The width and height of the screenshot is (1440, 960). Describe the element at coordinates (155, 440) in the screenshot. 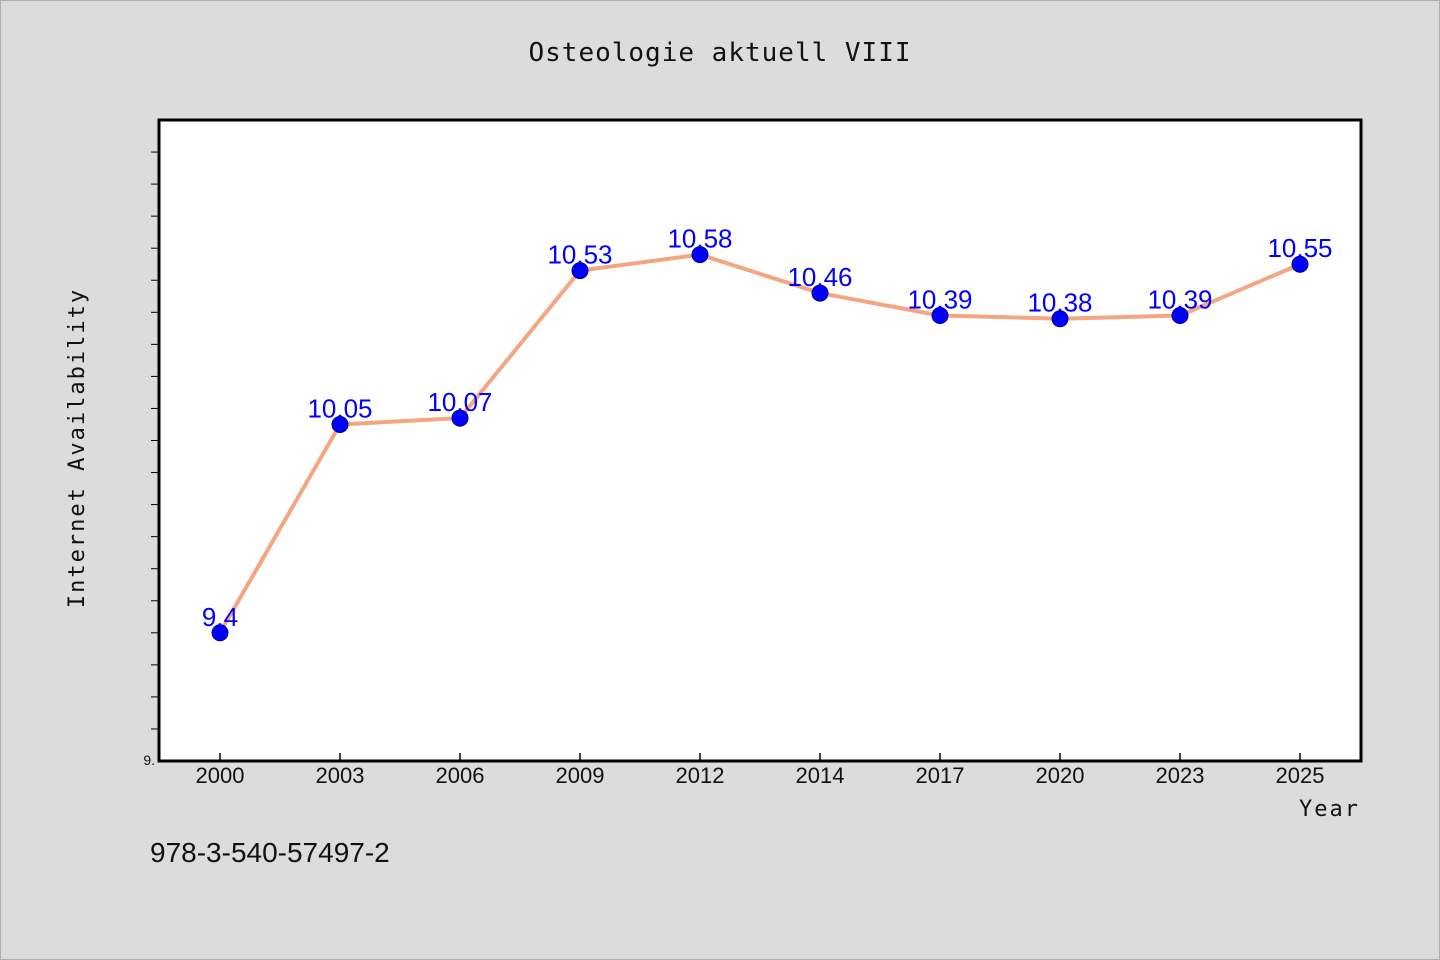

I see `y-axis-ticks` at that location.